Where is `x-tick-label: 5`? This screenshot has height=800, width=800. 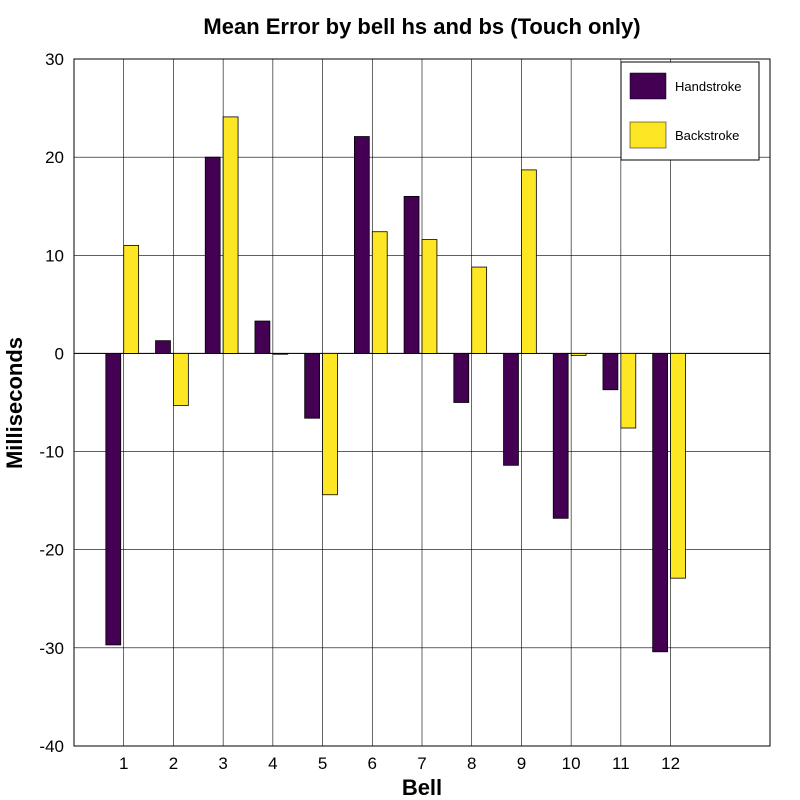
x-tick-label: 5 is located at coordinates (322, 763).